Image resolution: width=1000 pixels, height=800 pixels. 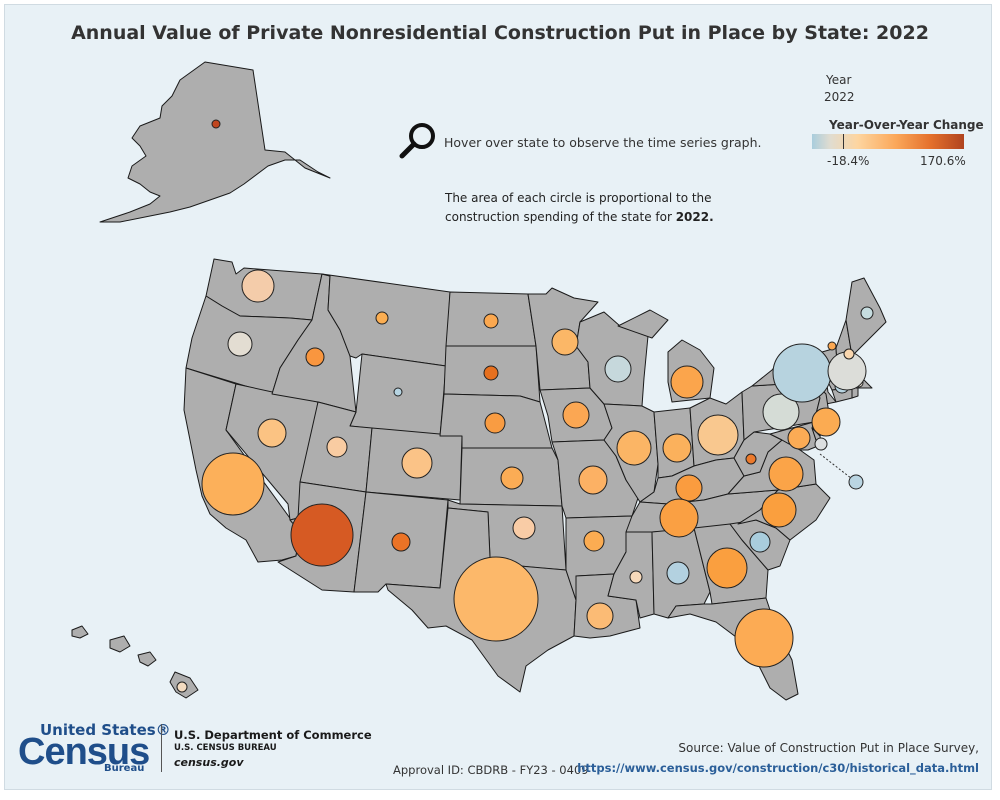 What do you see at coordinates (821, 444) in the screenshot?
I see `bubble-delaware` at bounding box center [821, 444].